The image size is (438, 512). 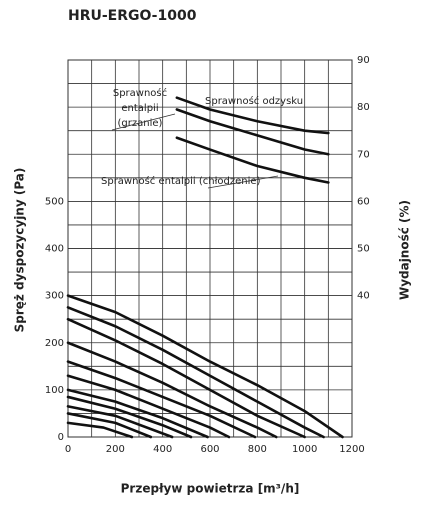 What do you see at coordinates (61, 437) in the screenshot?
I see `y-tick-label: 0` at bounding box center [61, 437].